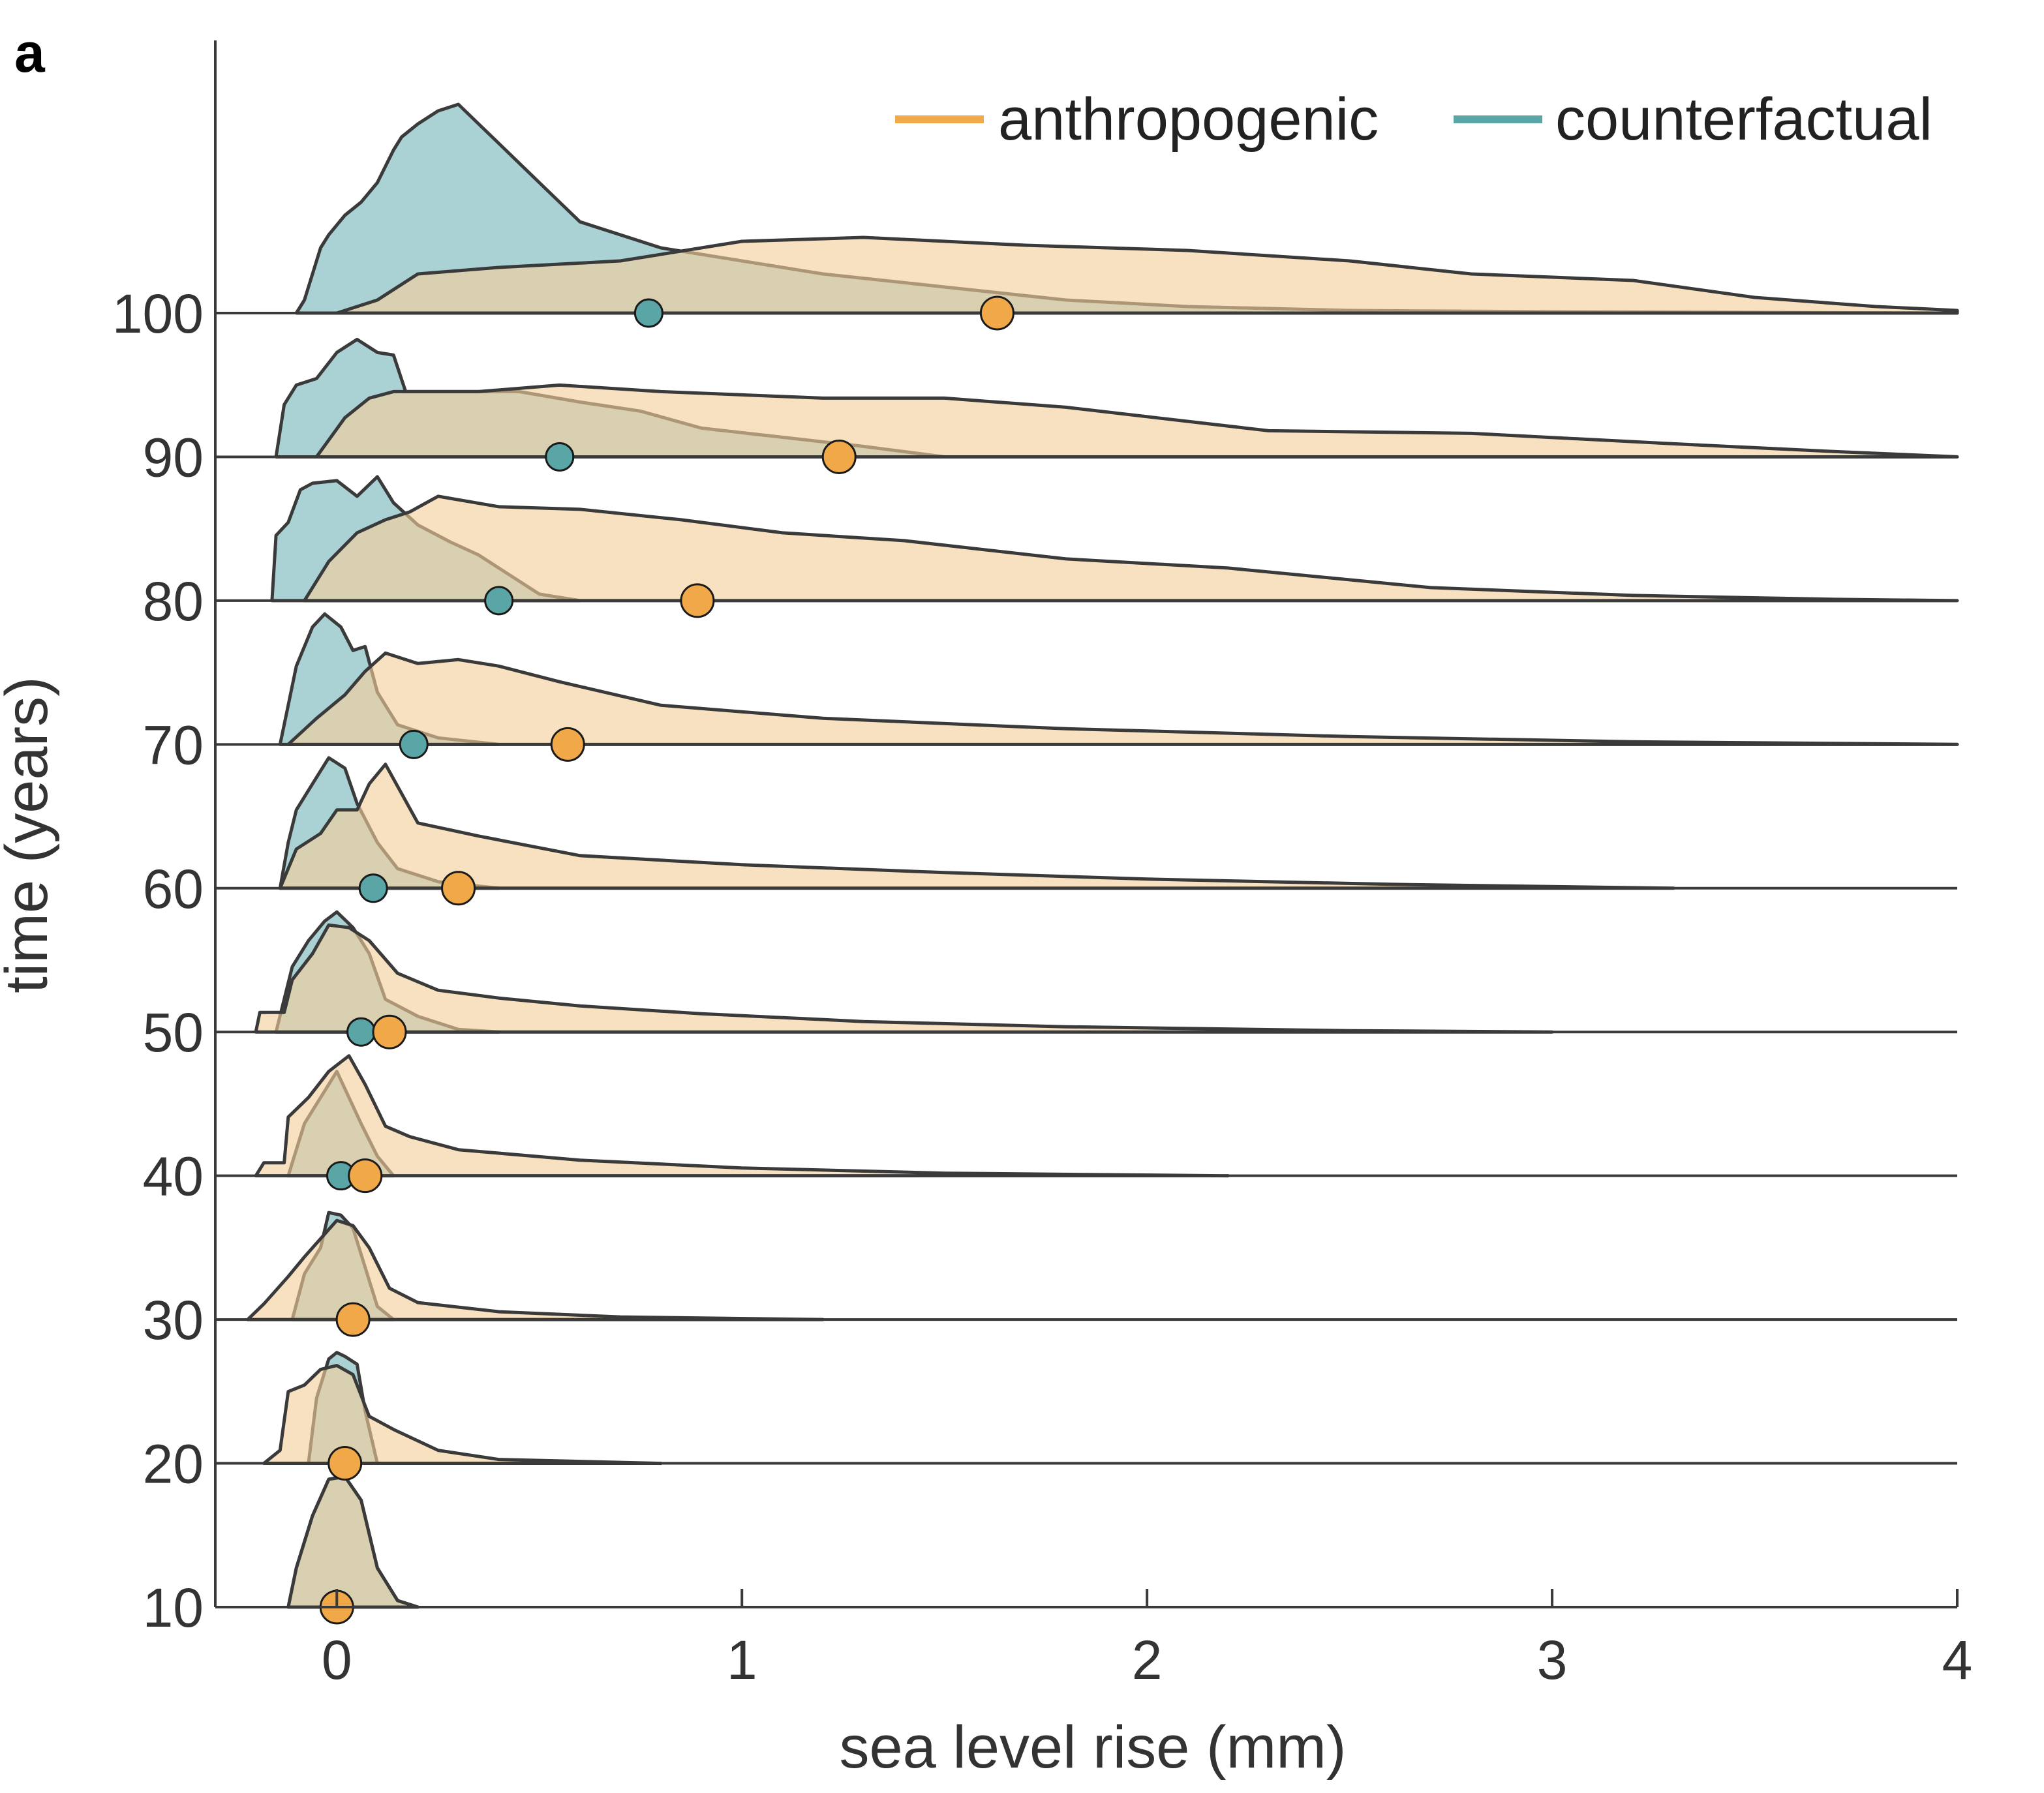  What do you see at coordinates (1092, 1748) in the screenshot?
I see `x-axis-title: sea level rise (mm)` at bounding box center [1092, 1748].